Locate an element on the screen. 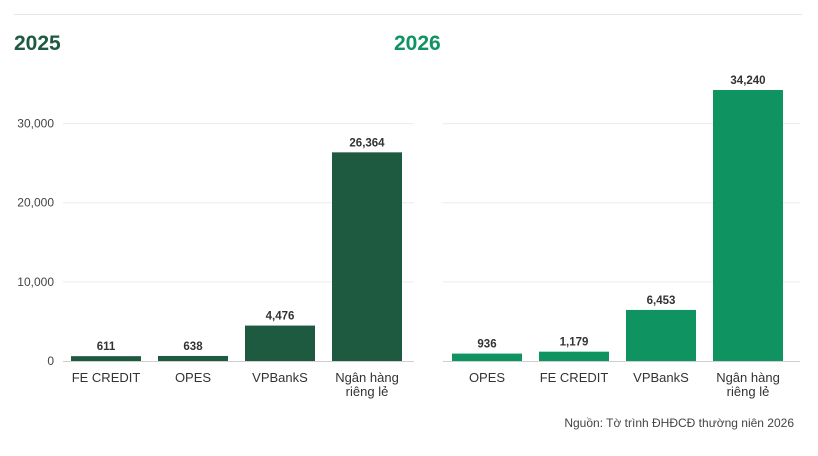  top-rule is located at coordinates (408, 14).